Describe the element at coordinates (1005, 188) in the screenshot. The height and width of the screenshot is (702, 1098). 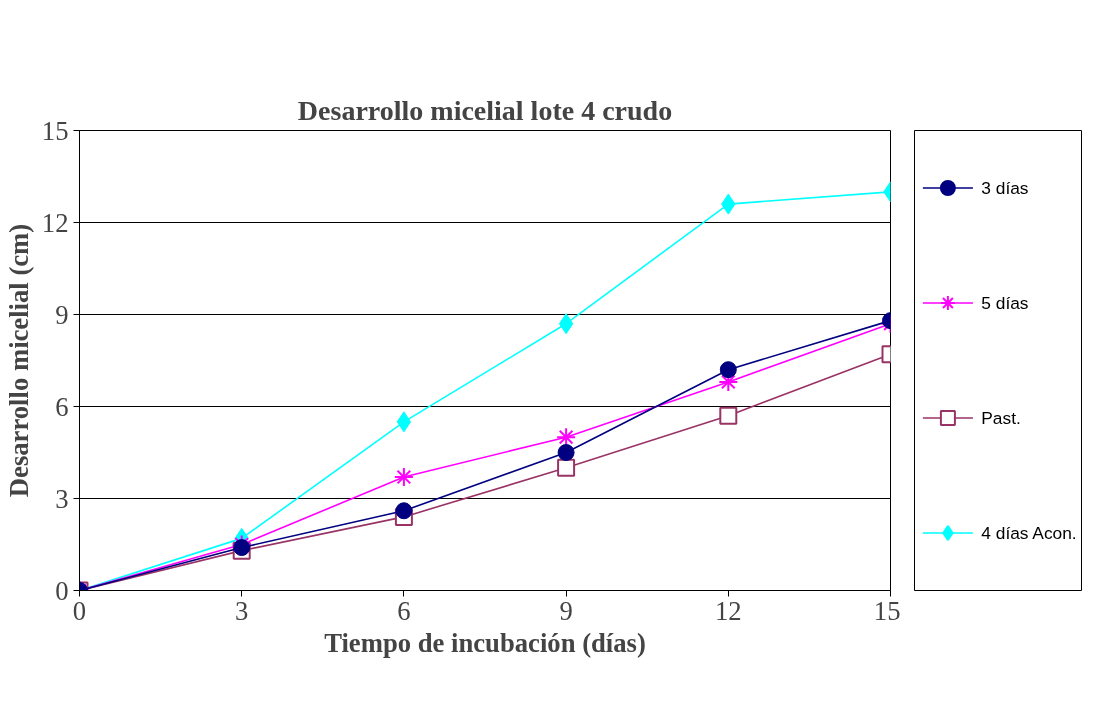
I see `legend-label: 3 días` at that location.